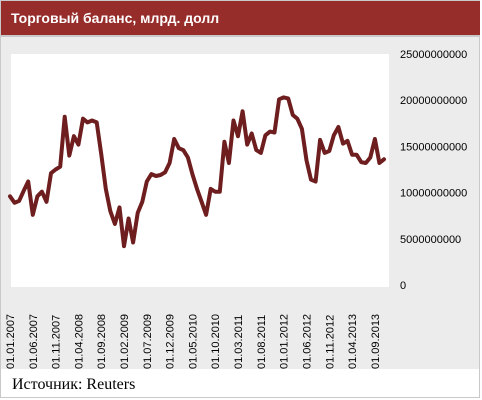 The height and width of the screenshot is (400, 482). I want to click on x-tick-label: 01.01.2012, so click(285, 341).